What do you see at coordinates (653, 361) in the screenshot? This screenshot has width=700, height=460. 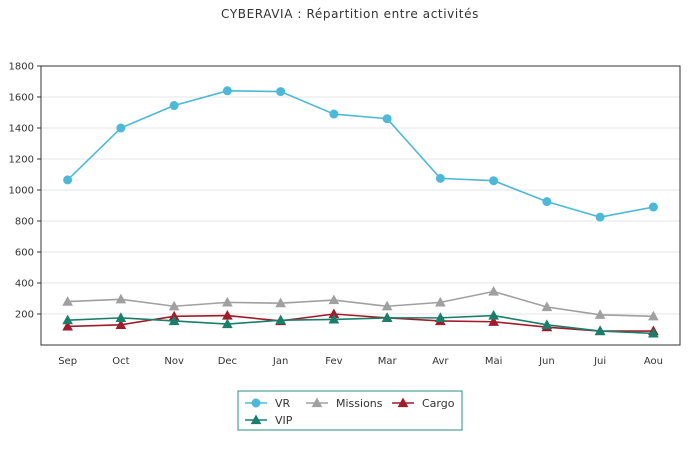 I see `x-tick-label: Aou` at bounding box center [653, 361].